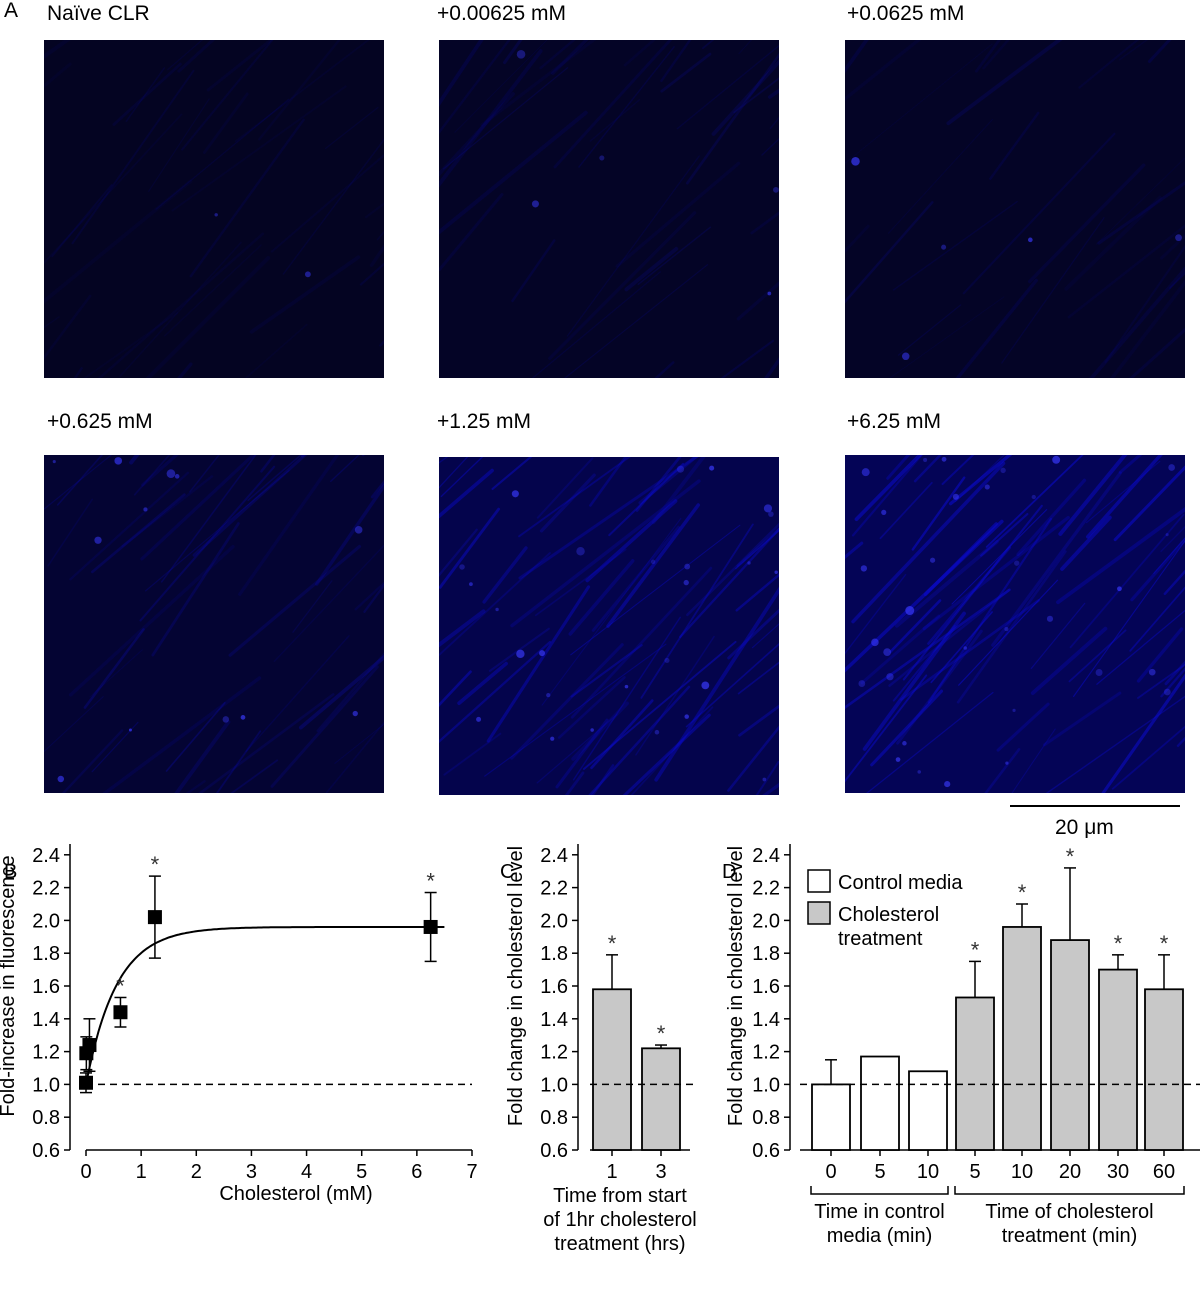 This screenshot has width=1200, height=1304. What do you see at coordinates (611, 1172) in the screenshot?
I see `c-xtick-label-0: 1` at bounding box center [611, 1172].